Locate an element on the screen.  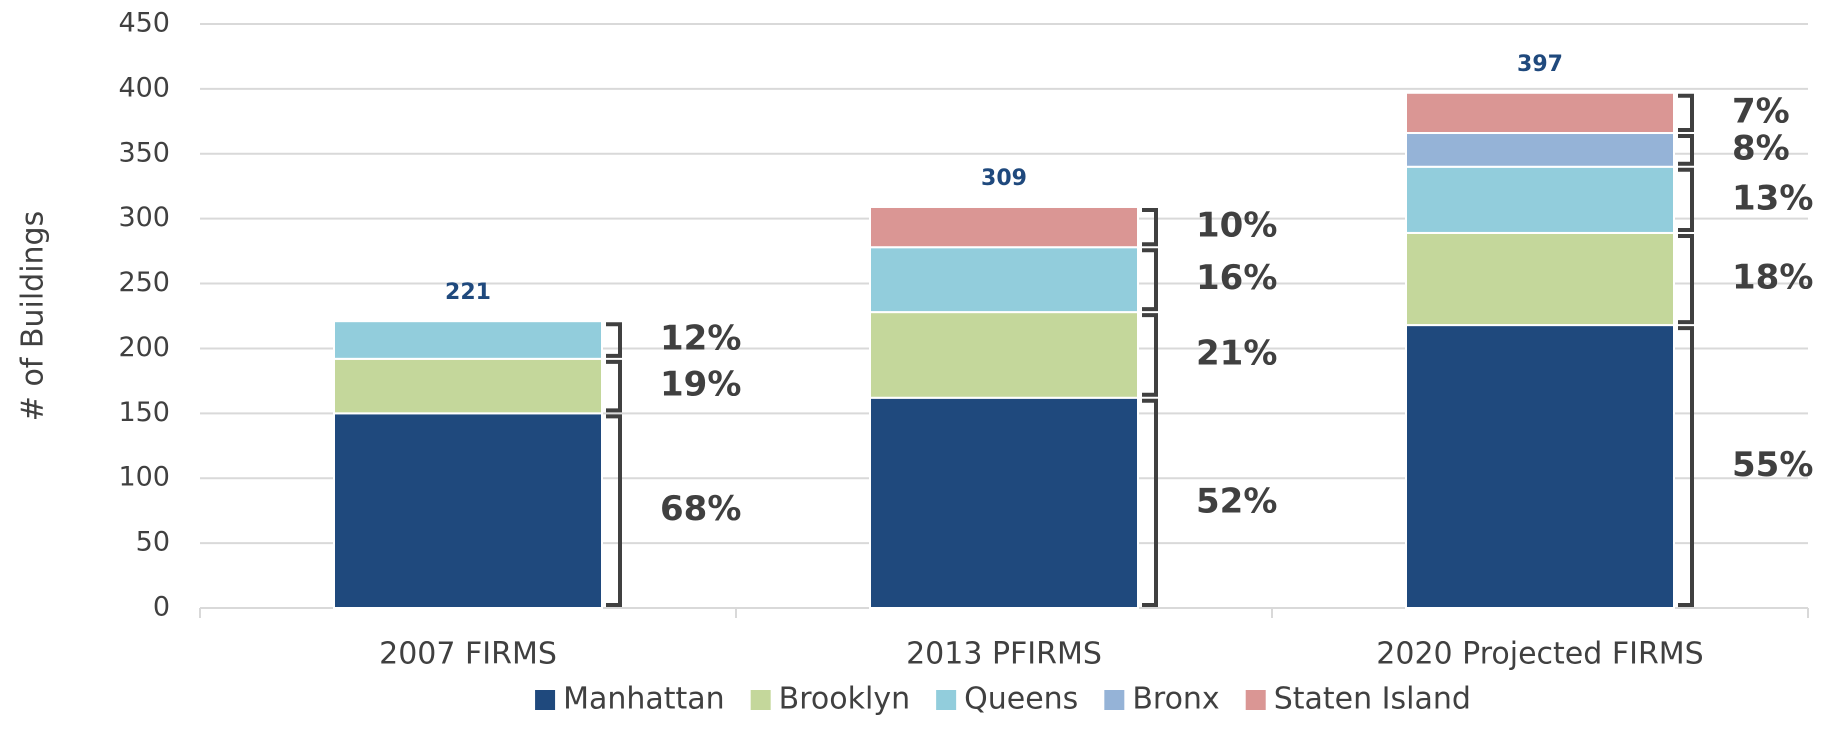
y-tick-label: 450 is located at coordinates (144, 23).